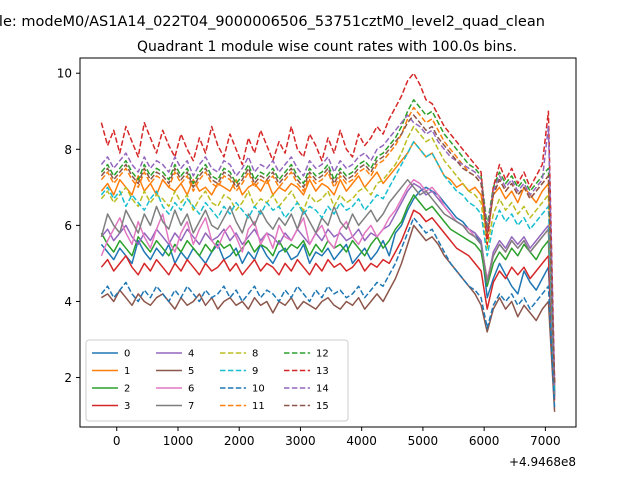 This screenshot has height=480, width=640. I want to click on legend-label-5: 5, so click(191, 371).